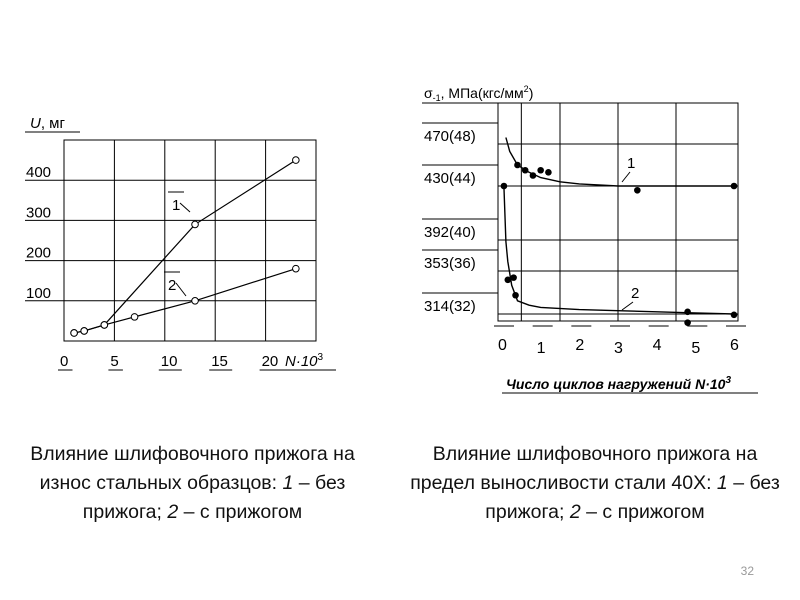 The image size is (800, 600). Describe the element at coordinates (270, 361) in the screenshot. I see `x-tick-label: 20` at that location.